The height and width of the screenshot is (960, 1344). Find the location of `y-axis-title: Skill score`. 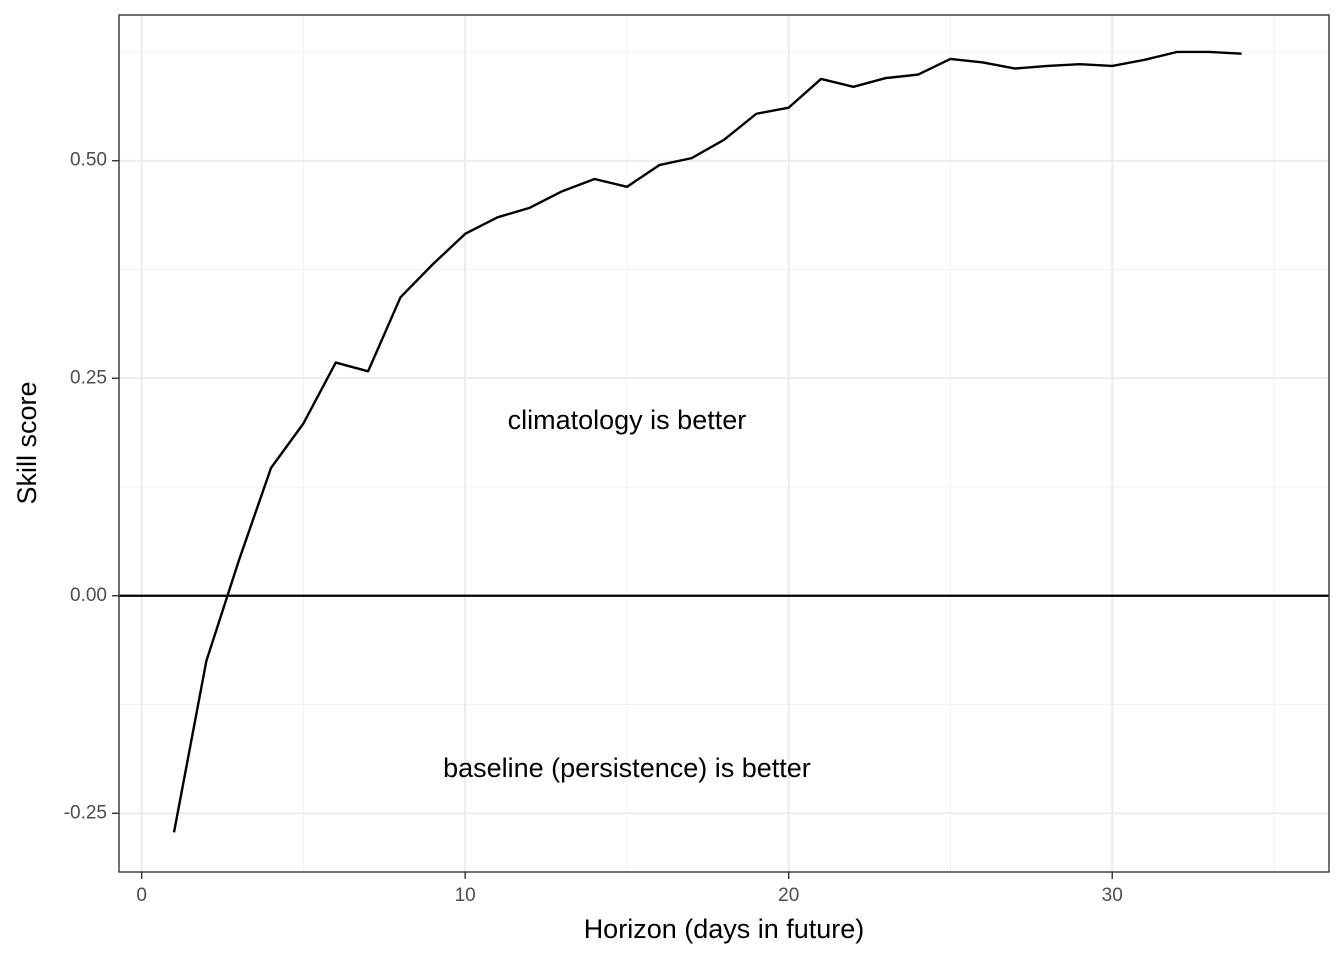

y-axis-title: Skill score is located at coordinates (27, 442).